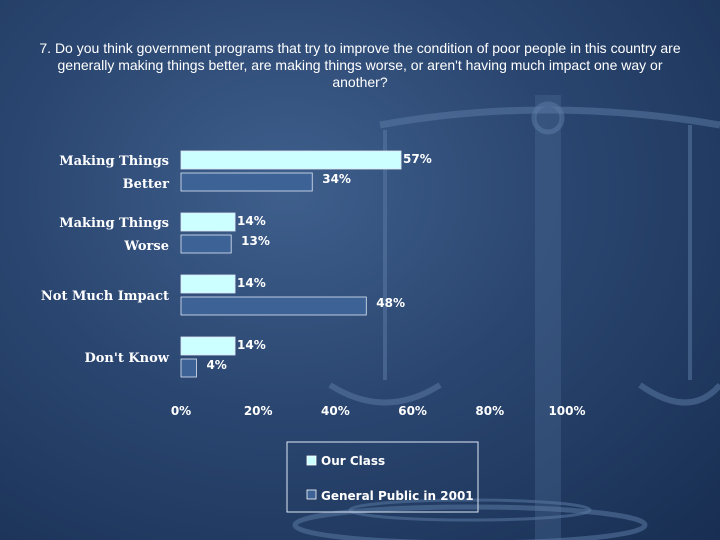  Describe the element at coordinates (311, 460) in the screenshot. I see `legend-swatch-our-class` at that location.